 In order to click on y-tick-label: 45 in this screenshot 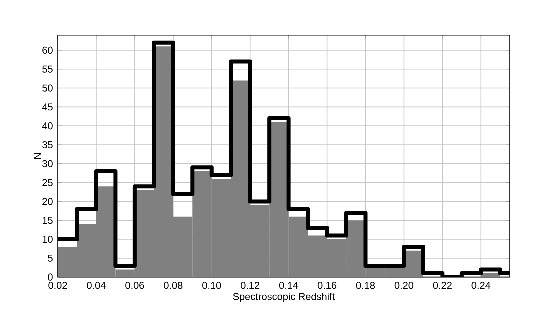, I will do `click(47, 107)`.